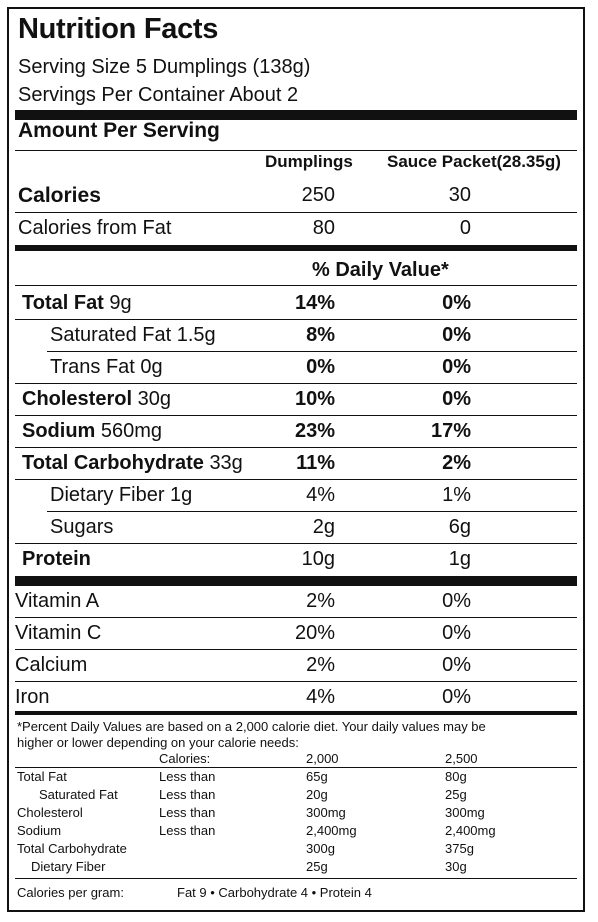  Describe the element at coordinates (113, 463) in the screenshot. I see `nutrient-name: Total Carbohydrate` at that location.